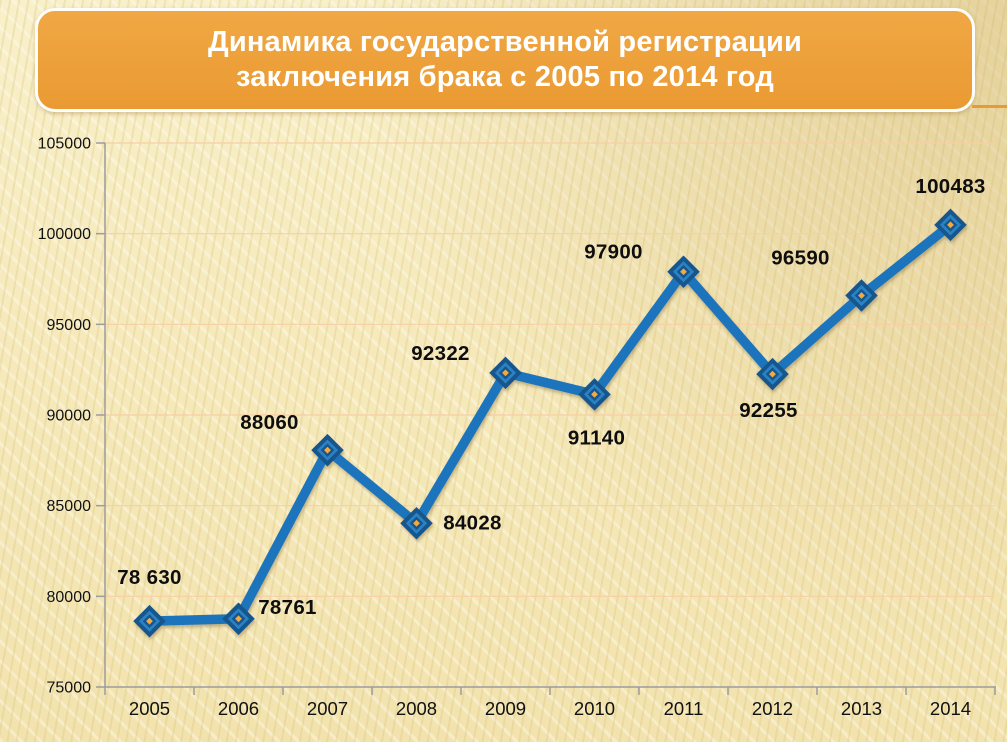  Describe the element at coordinates (596, 437) in the screenshot. I see `data-point-label: 91140` at that location.